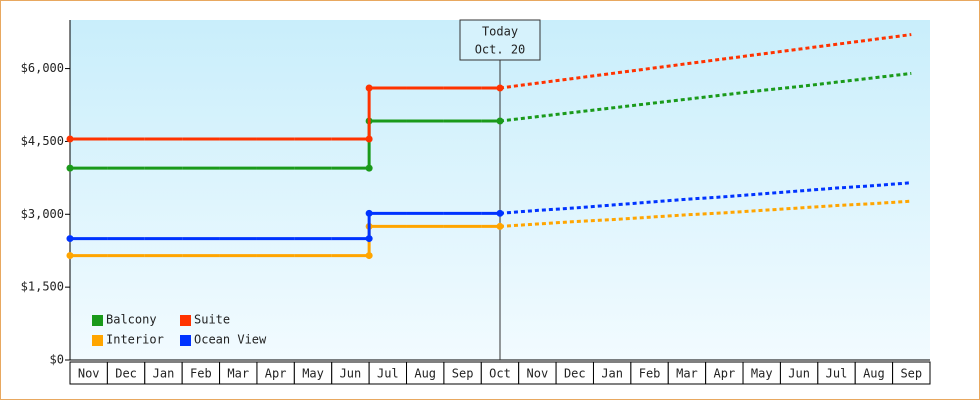  I want to click on y-tick-label: $3,000, so click(42, 214).